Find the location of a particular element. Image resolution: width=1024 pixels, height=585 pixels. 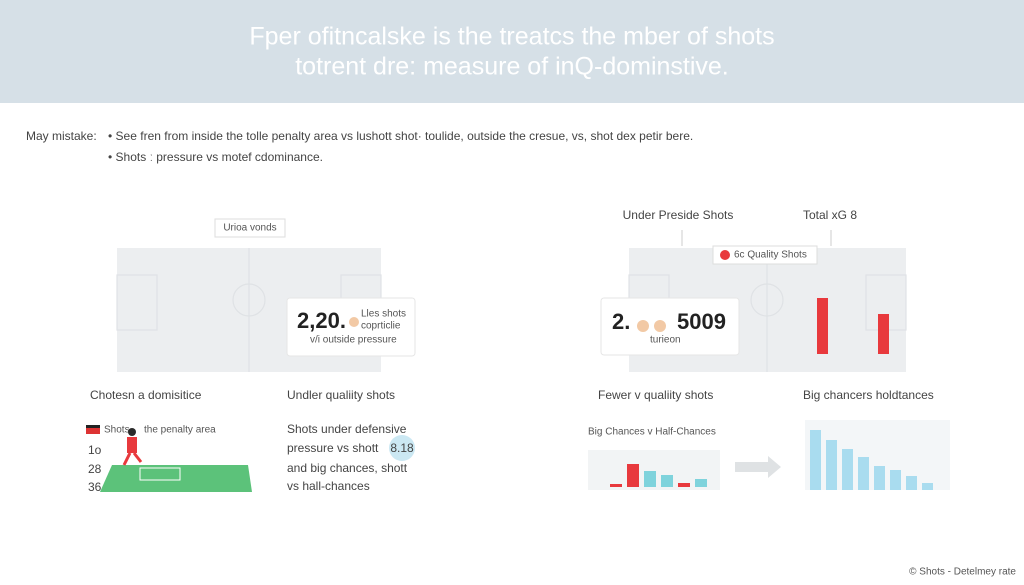

chart-title: Big Chances v Half-Chances is located at coordinates (652, 432).